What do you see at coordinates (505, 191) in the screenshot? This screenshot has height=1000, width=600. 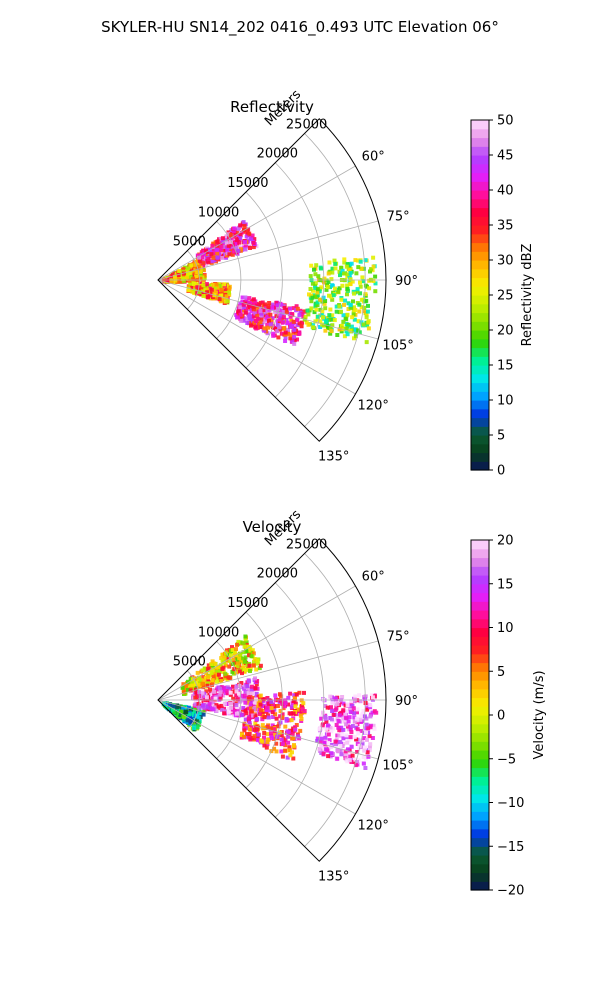 I see `colorbar-tick-label: 40` at bounding box center [505, 191].